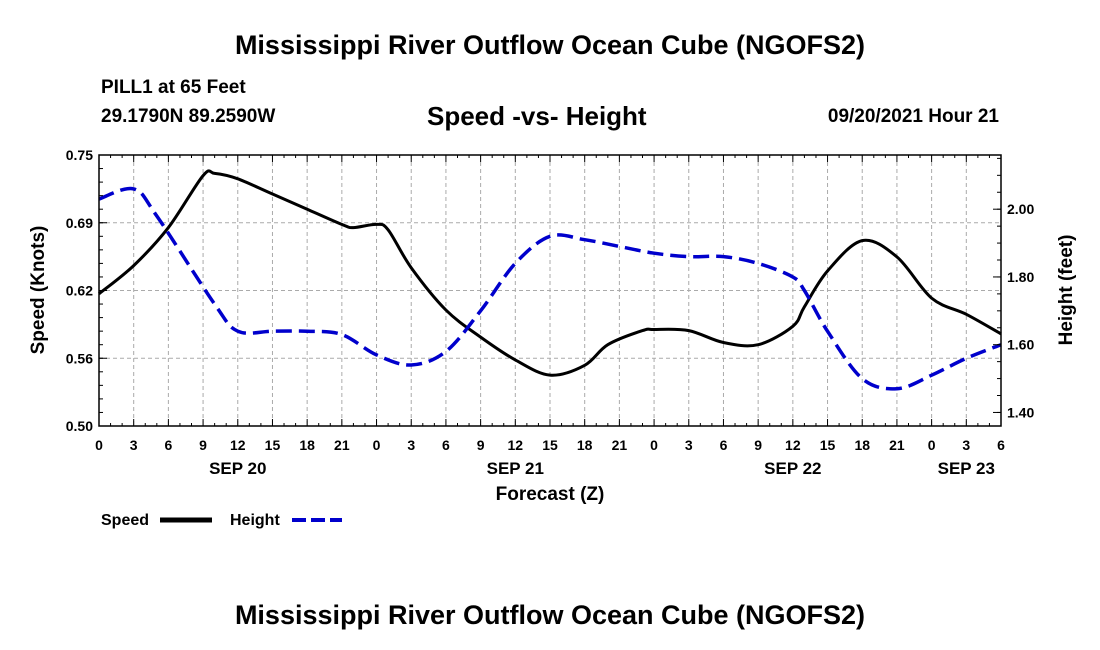  What do you see at coordinates (966, 468) in the screenshot?
I see `x-date-label: SEP 23` at bounding box center [966, 468].